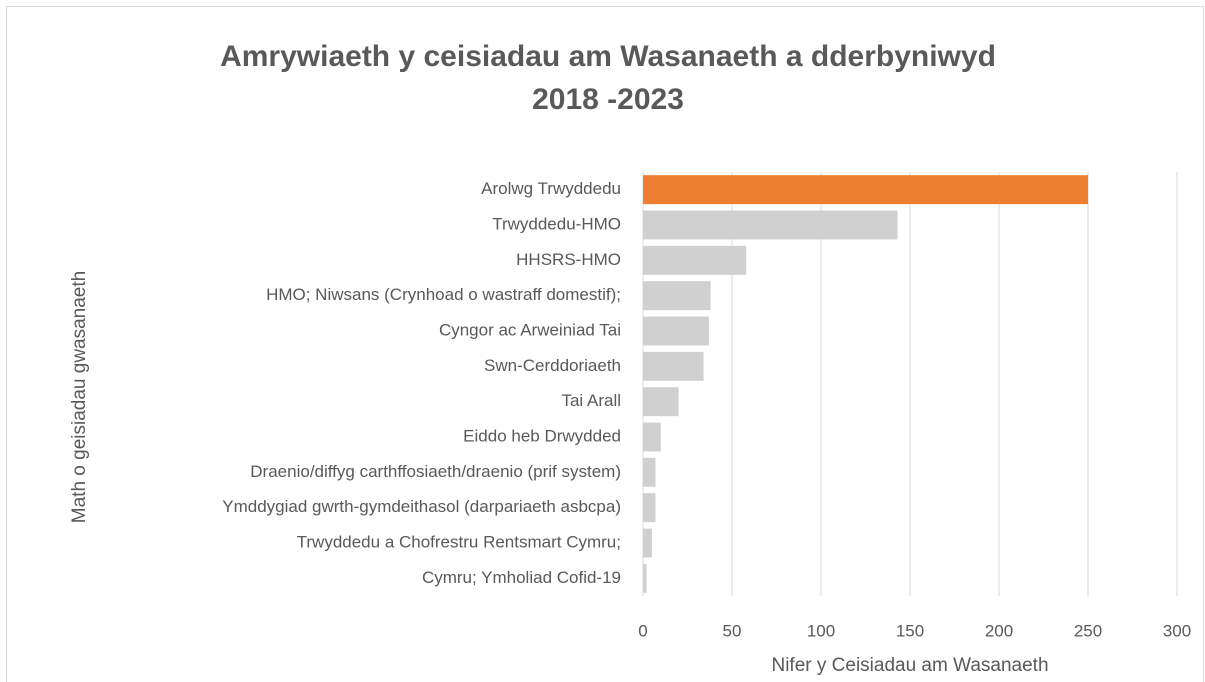  What do you see at coordinates (1088, 630) in the screenshot?
I see `x-tick-label: 250` at bounding box center [1088, 630].